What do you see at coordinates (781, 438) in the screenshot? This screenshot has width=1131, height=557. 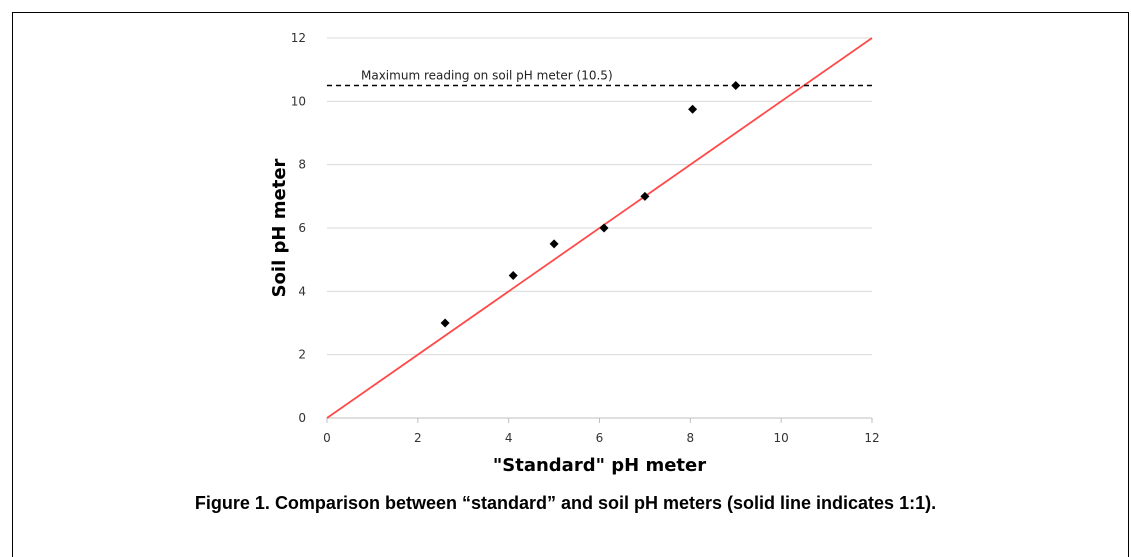 I see `x-tick-label-10: 10` at bounding box center [781, 438].